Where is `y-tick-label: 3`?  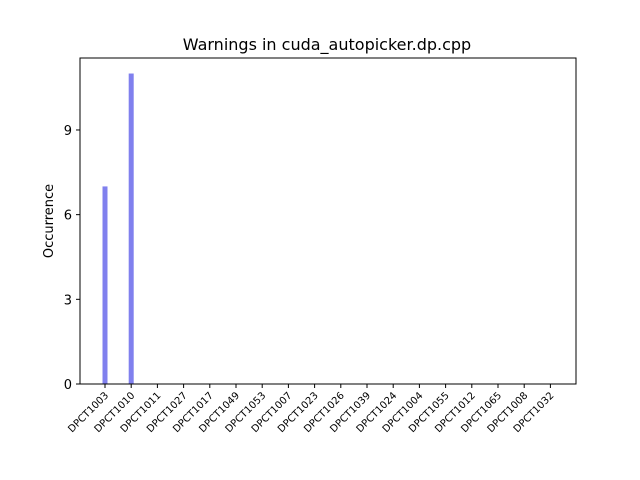 y-tick-label: 3 is located at coordinates (68, 300).